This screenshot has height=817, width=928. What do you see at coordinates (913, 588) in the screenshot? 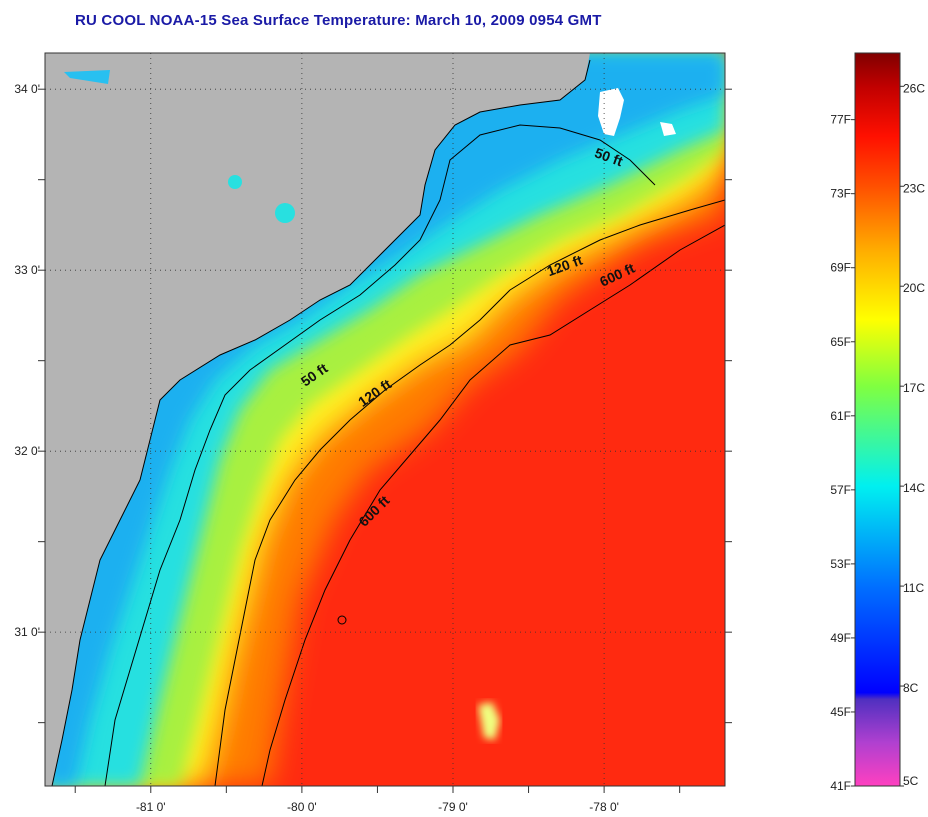
I see `colorbar-c-label: 11C` at bounding box center [913, 588].